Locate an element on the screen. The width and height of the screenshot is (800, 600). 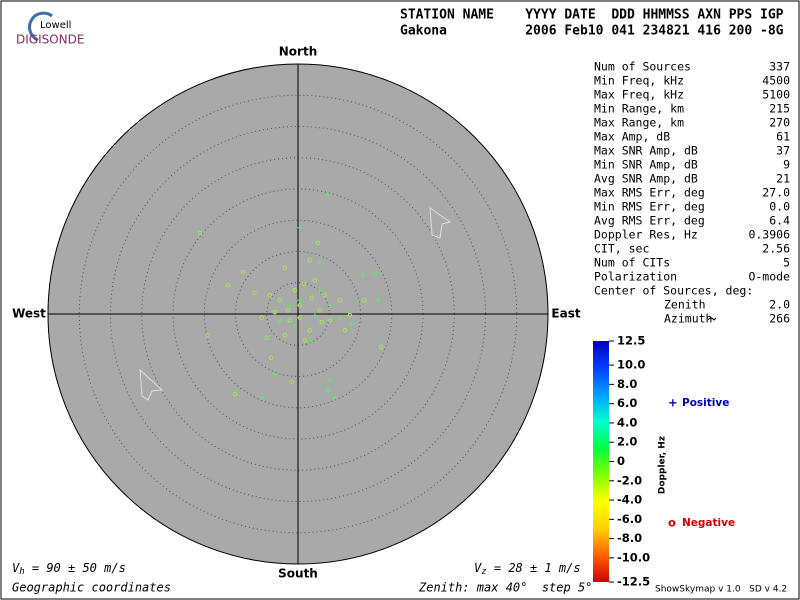
stat-value: 9 is located at coordinates (786, 165).